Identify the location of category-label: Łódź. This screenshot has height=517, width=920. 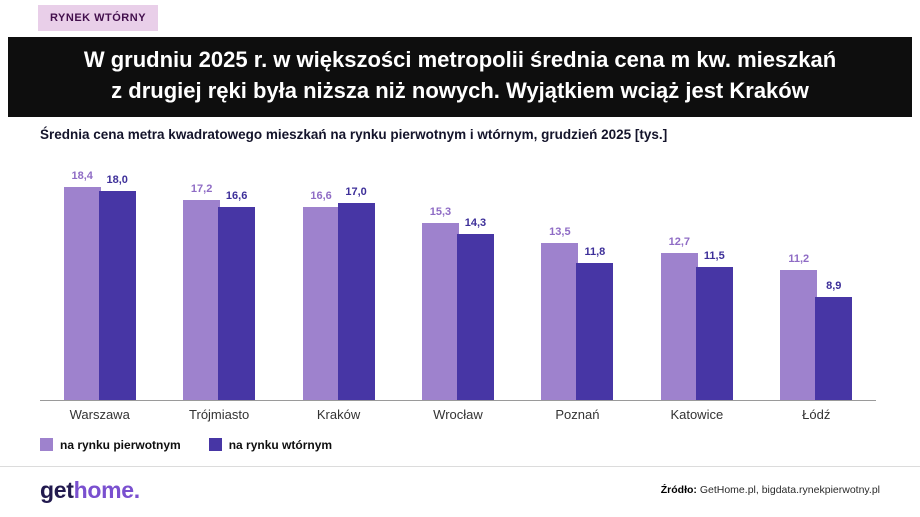
(816, 414).